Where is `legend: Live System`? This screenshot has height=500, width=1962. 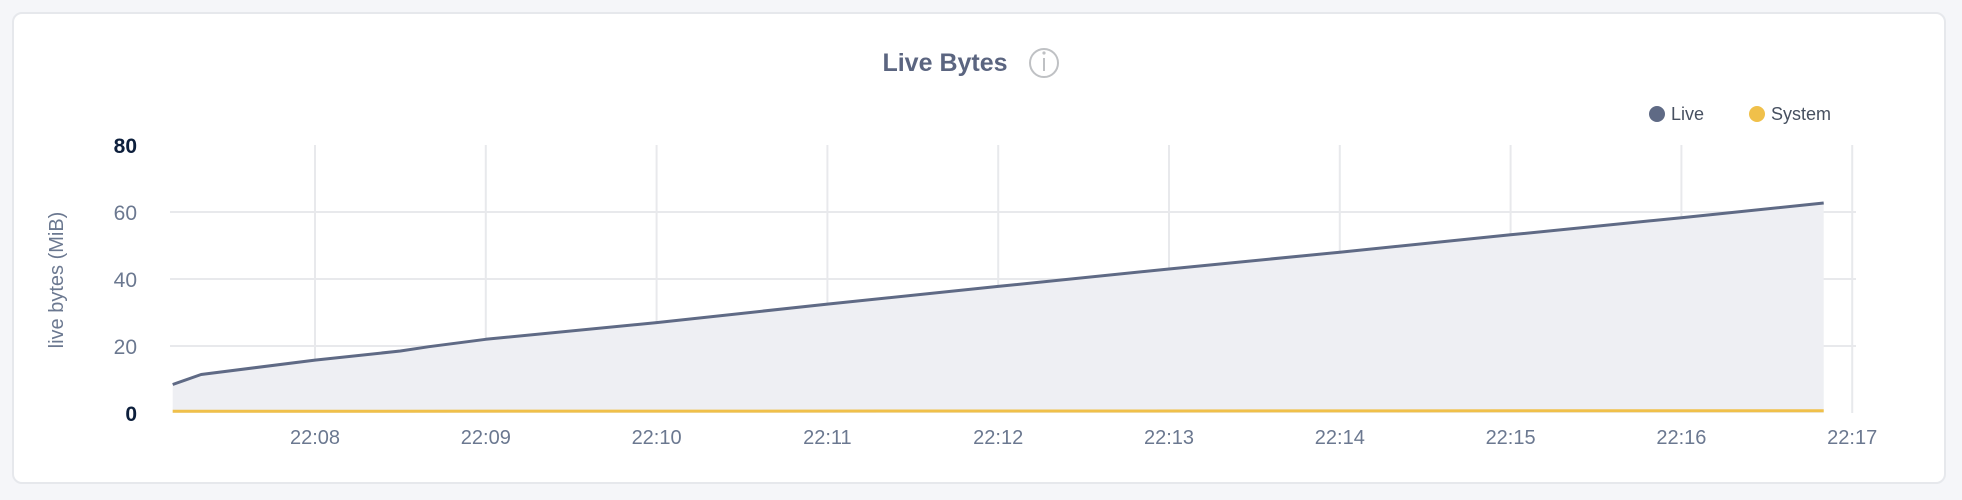 legend: Live System is located at coordinates (1740, 114).